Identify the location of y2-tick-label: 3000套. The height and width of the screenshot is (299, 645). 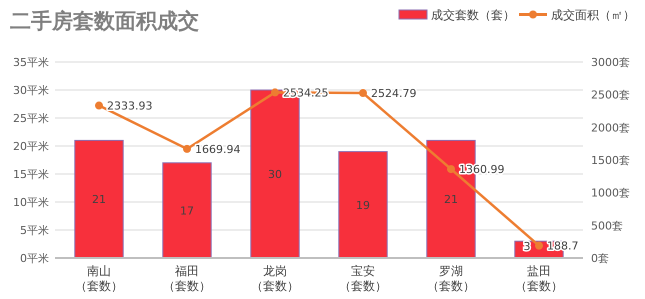
(610, 62).